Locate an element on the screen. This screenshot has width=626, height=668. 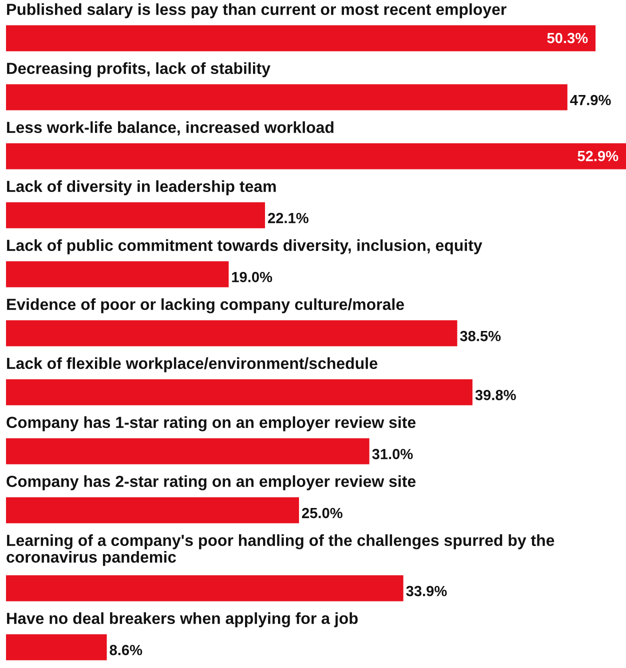
data-label: 47.9% is located at coordinates (590, 100).